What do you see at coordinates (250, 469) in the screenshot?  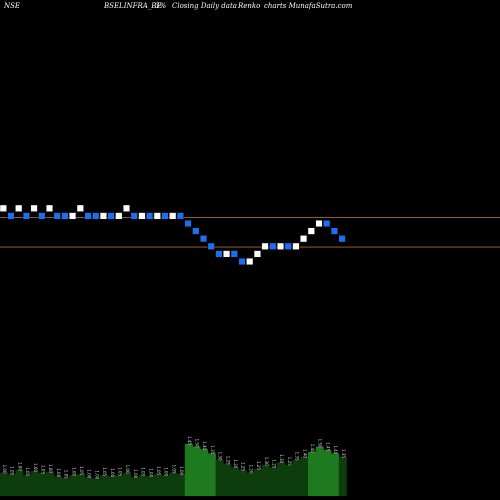 I see `volume-label: 1.20` at bounding box center [250, 469].